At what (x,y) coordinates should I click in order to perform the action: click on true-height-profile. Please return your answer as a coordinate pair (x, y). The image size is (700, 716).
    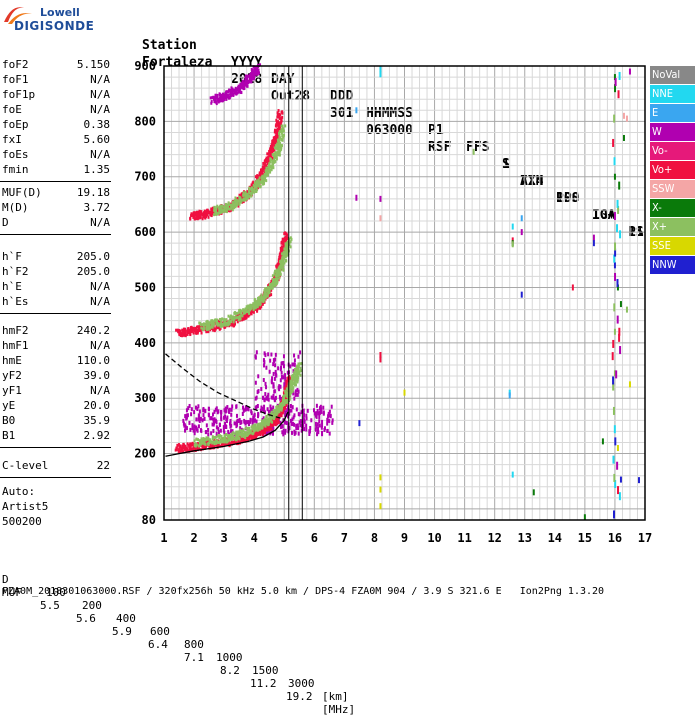
    Looking at the image, I should click on (227, 434).